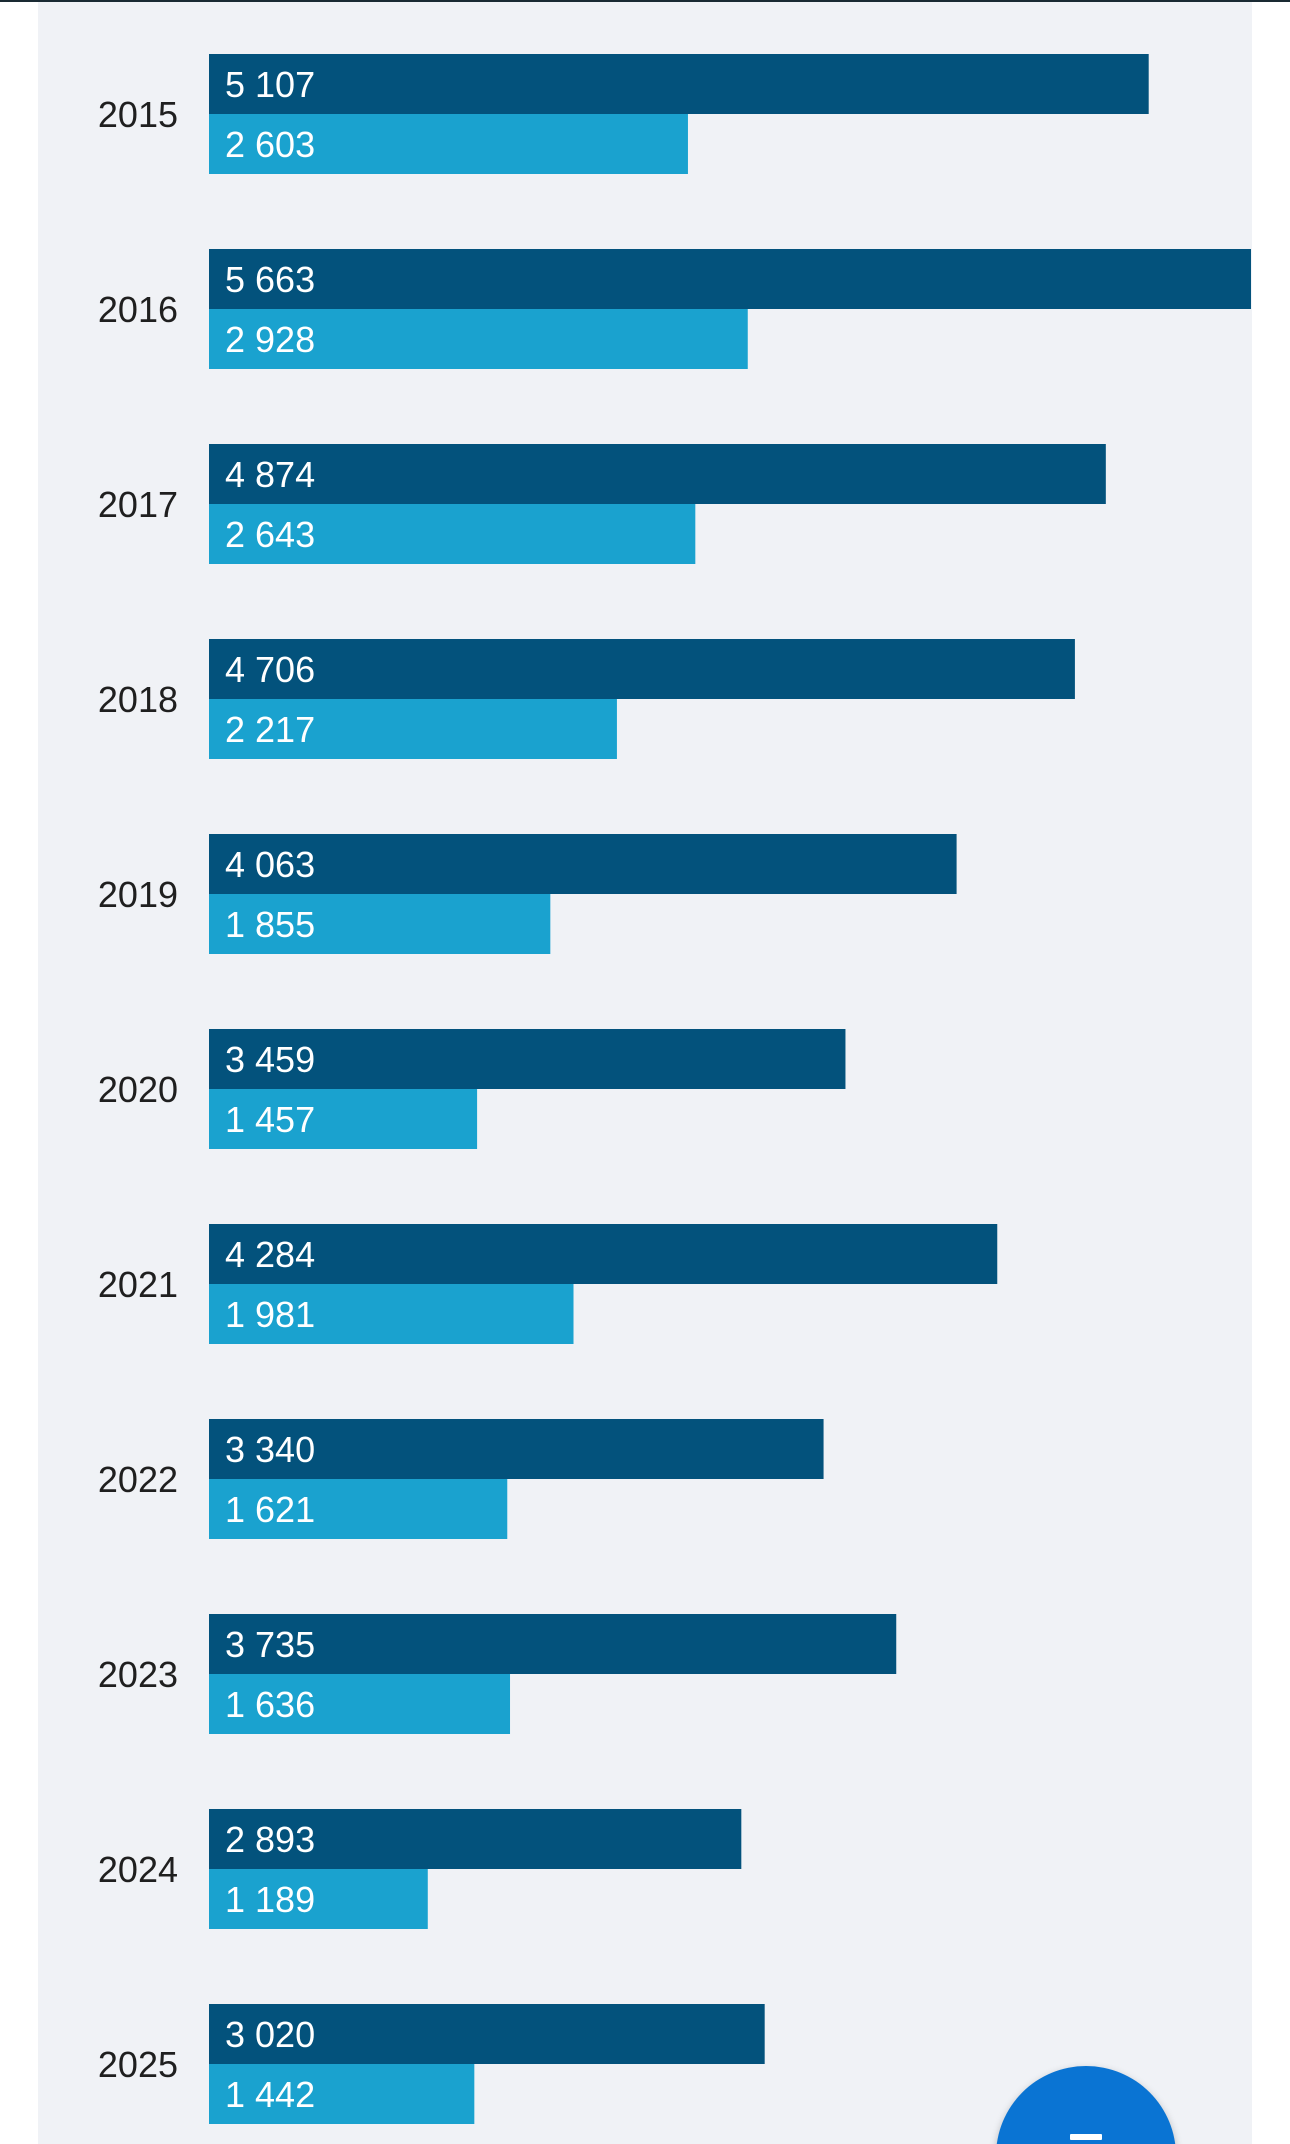  What do you see at coordinates (138, 1674) in the screenshot?
I see `year-label-2023: 2023` at bounding box center [138, 1674].